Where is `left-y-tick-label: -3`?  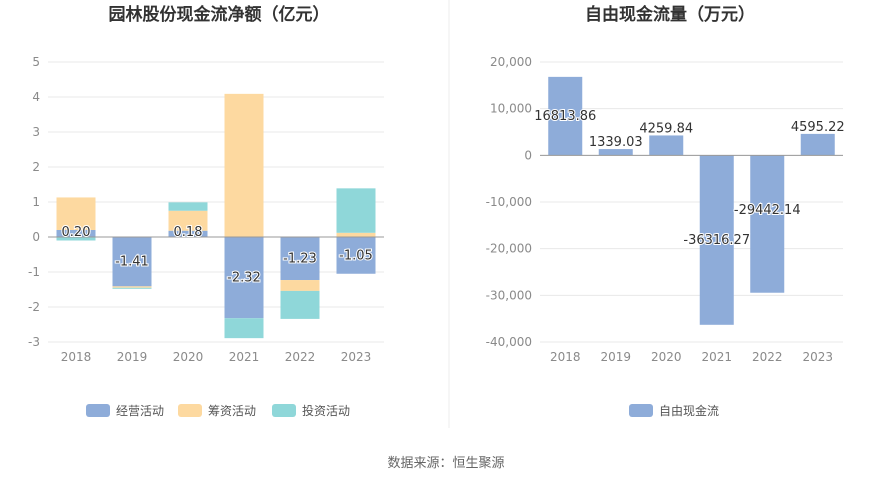
left-y-tick-label: -3 is located at coordinates (34, 342).